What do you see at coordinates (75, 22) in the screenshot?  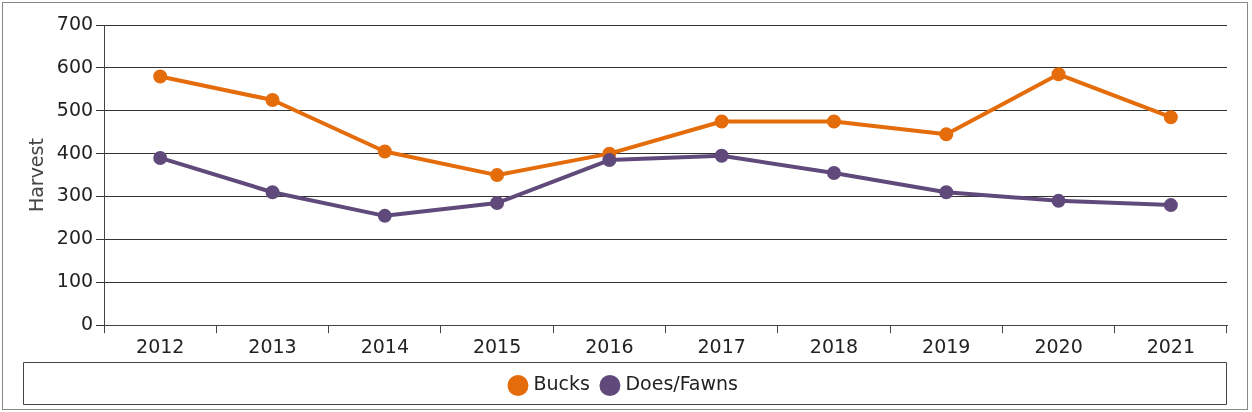 I see `y-tick-label: 700` at bounding box center [75, 22].